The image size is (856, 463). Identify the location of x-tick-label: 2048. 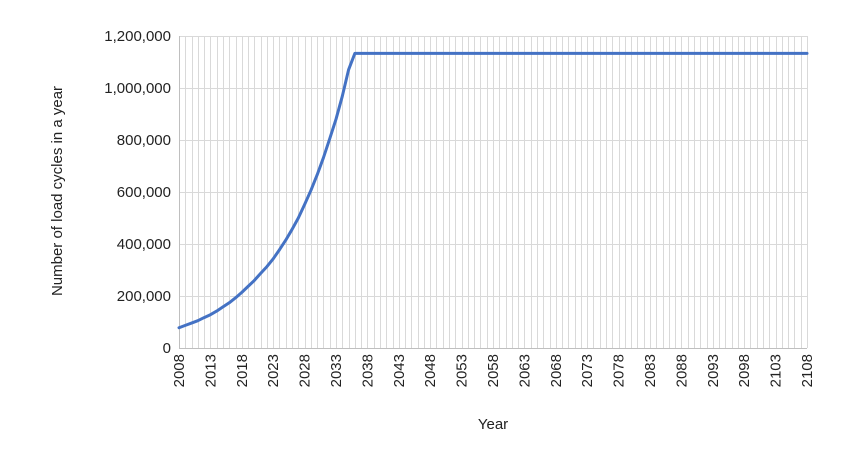
(430, 370).